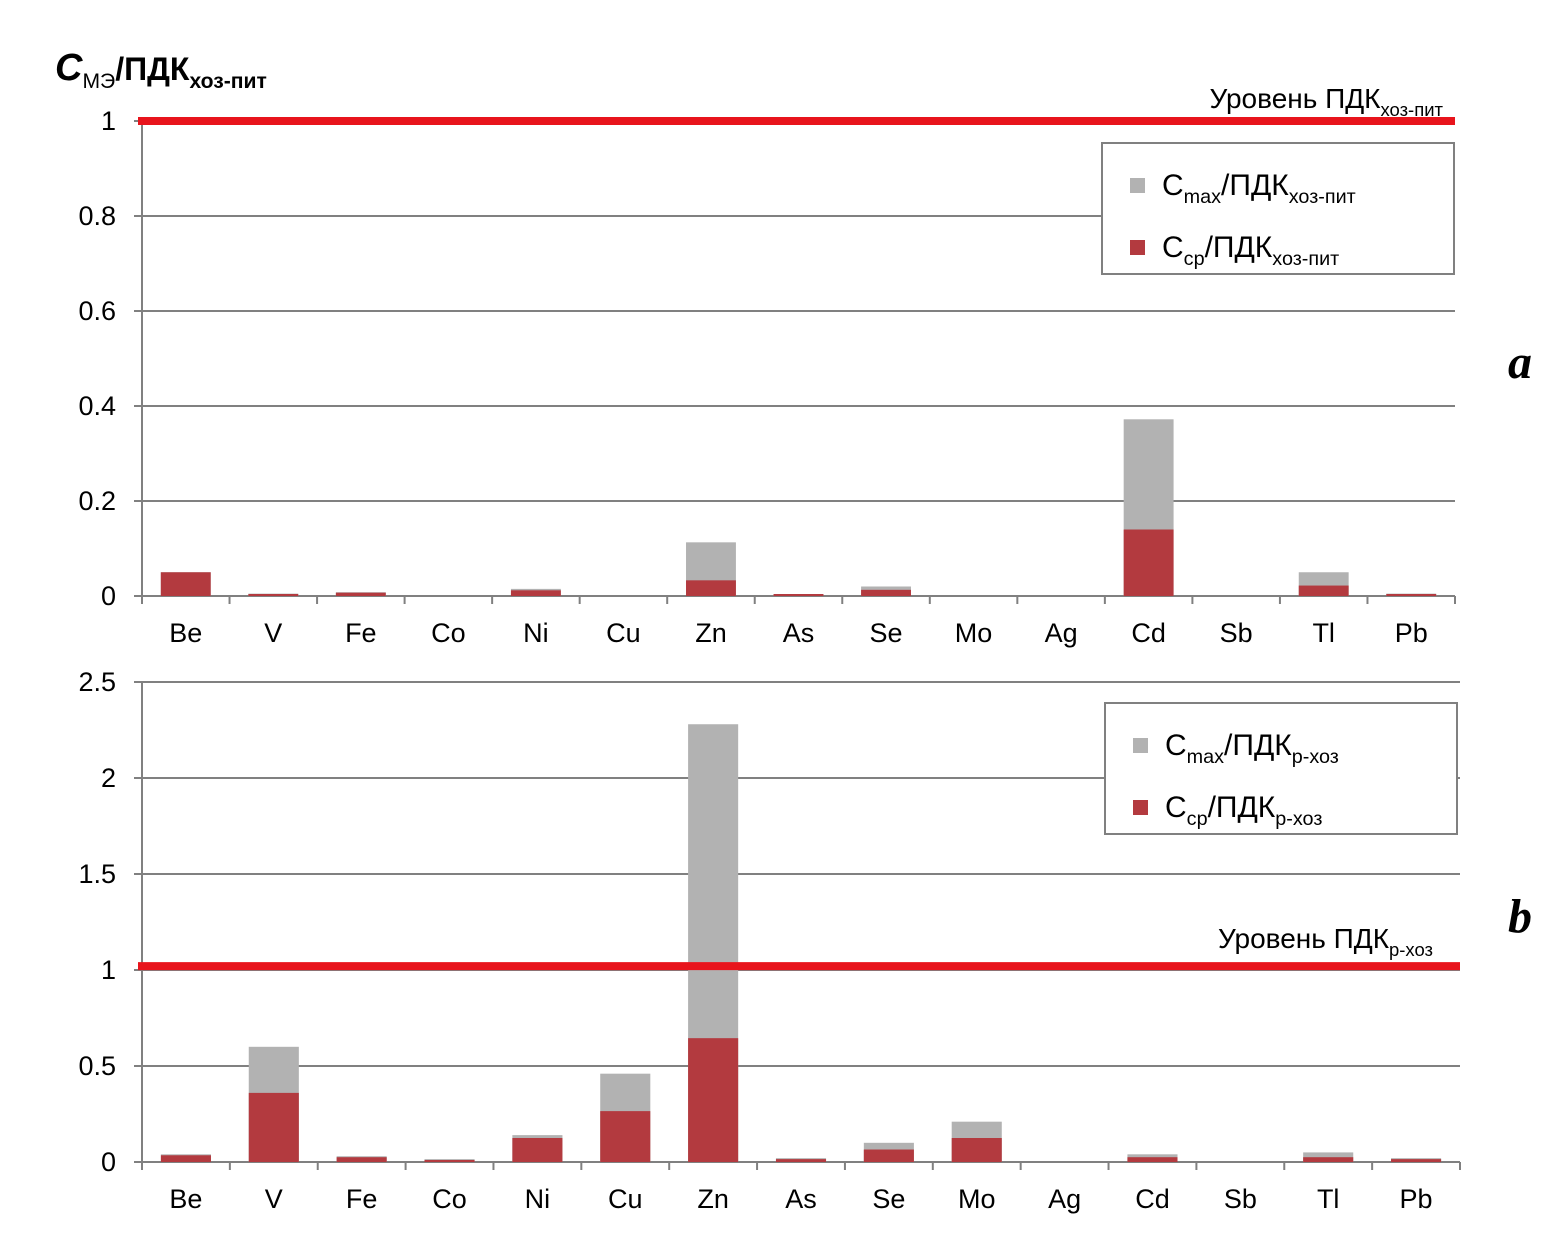 This screenshot has height=1245, width=1558. Describe the element at coordinates (1252, 748) in the screenshot. I see `legend-label-max: Cmax/ПДКр-хоз` at that location.